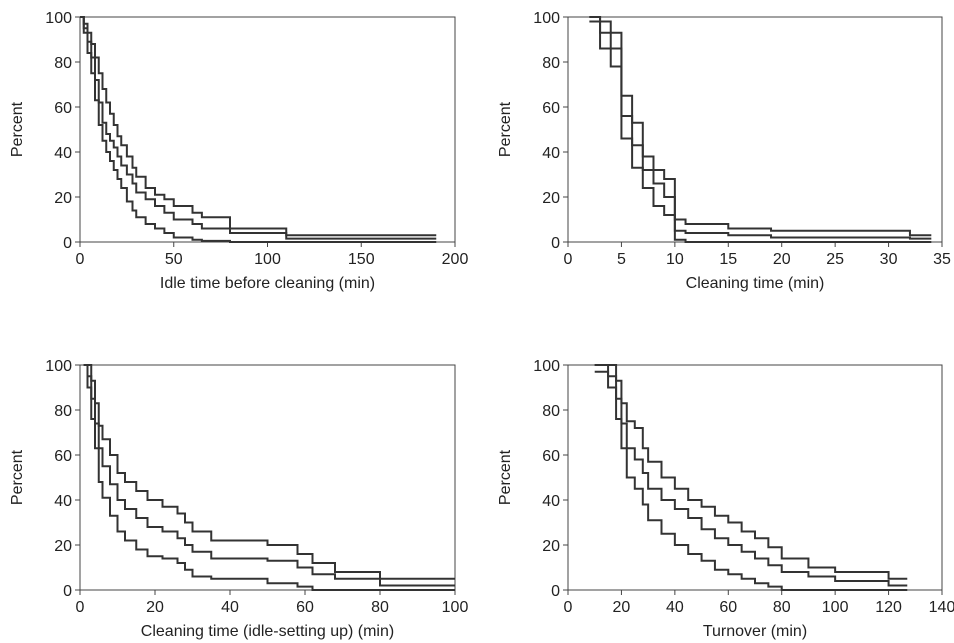 This screenshot has height=643, width=954. What do you see at coordinates (728, 259) in the screenshot?
I see `x-tick-label: 15` at bounding box center [728, 259].